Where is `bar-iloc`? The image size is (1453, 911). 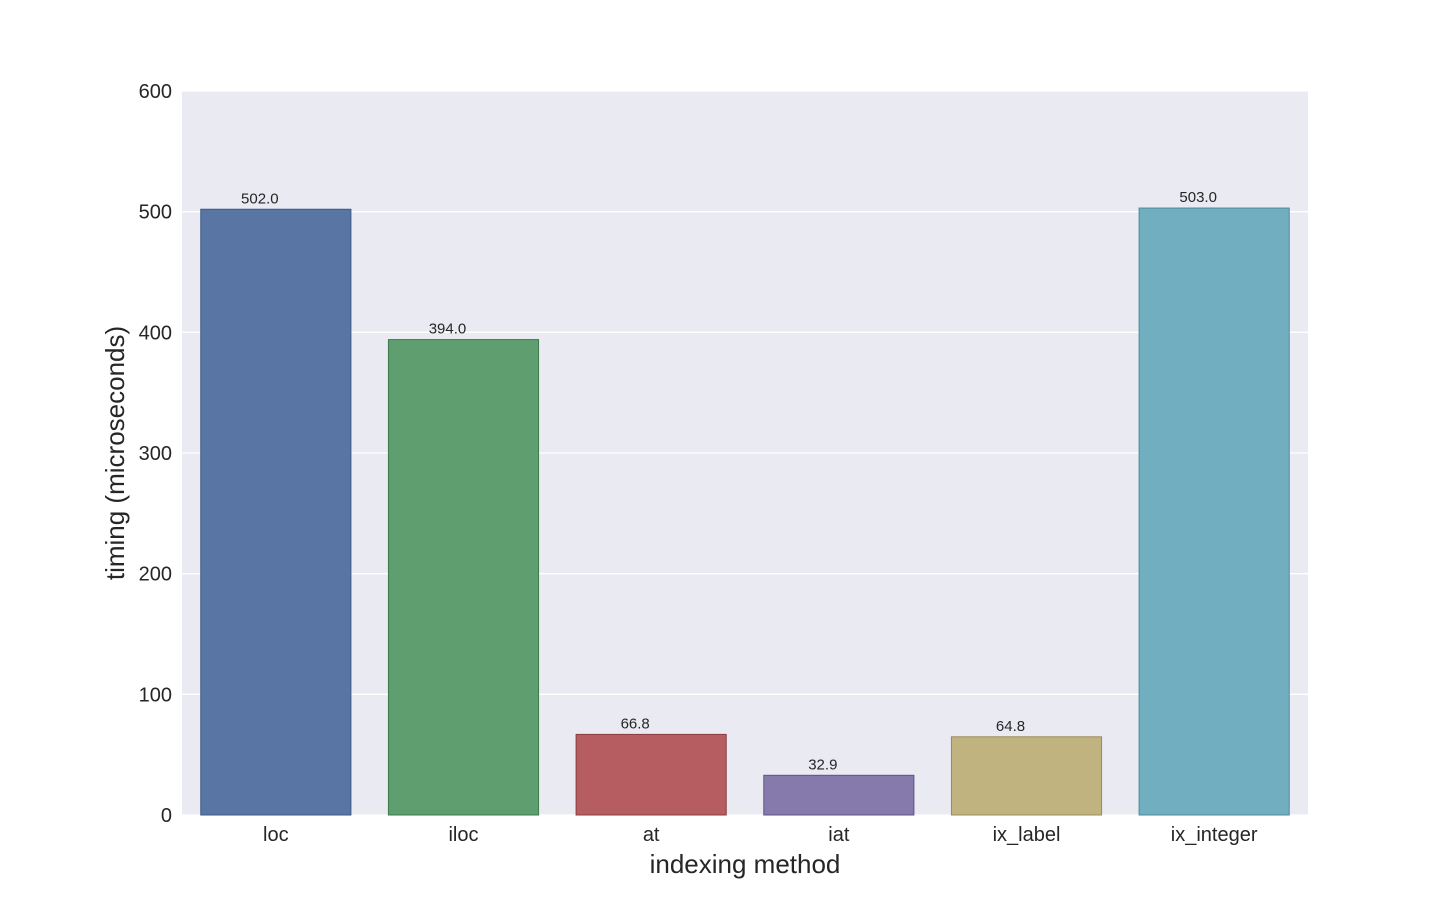 bar-iloc is located at coordinates (463, 577).